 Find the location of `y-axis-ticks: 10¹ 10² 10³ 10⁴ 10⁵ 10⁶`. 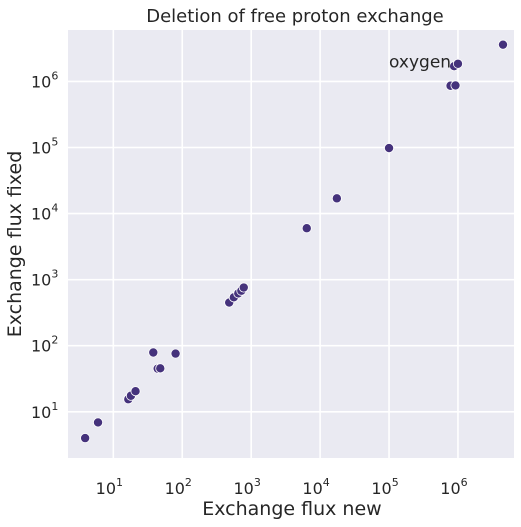

y-axis-ticks: 10¹ 10² 10³ 10⁴ 10⁵ 10⁶ is located at coordinates (44, 245).